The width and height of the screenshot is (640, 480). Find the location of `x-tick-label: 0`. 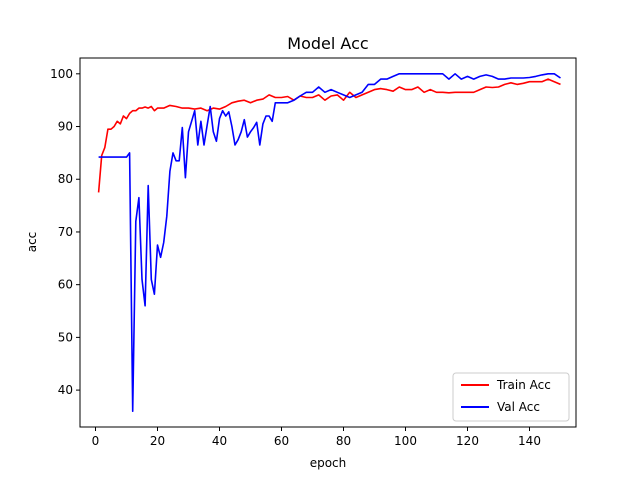

x-tick-label: 0 is located at coordinates (96, 441).